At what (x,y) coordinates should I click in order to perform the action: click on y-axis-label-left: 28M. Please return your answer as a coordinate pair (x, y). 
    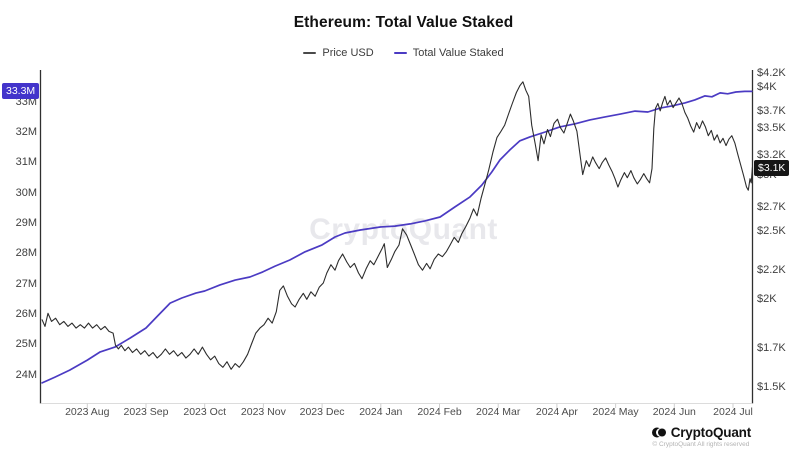
    Looking at the image, I should click on (26, 253).